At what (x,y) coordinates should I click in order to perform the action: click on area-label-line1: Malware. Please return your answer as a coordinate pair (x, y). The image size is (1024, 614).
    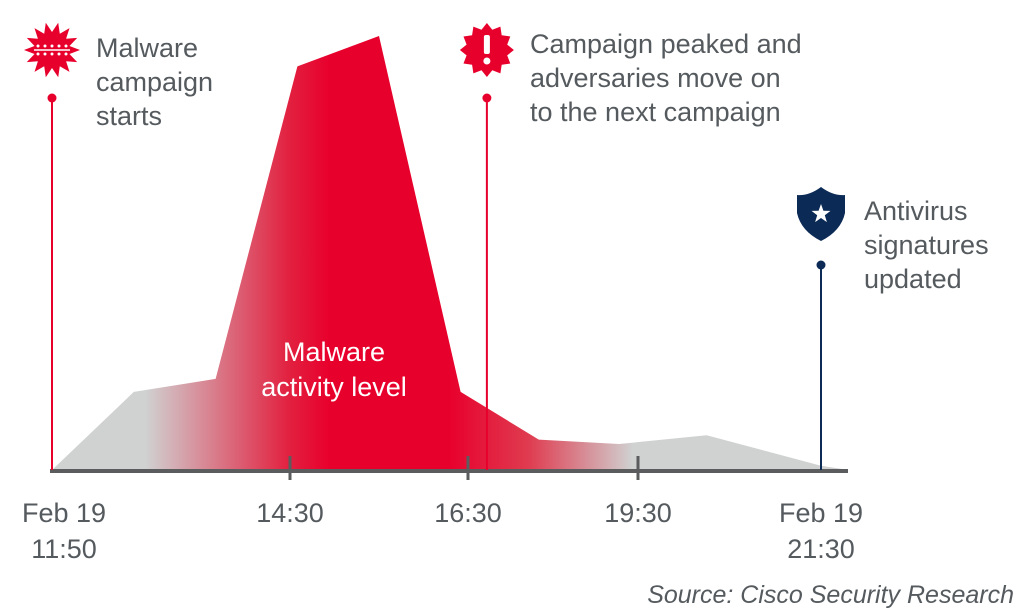
    Looking at the image, I should click on (334, 352).